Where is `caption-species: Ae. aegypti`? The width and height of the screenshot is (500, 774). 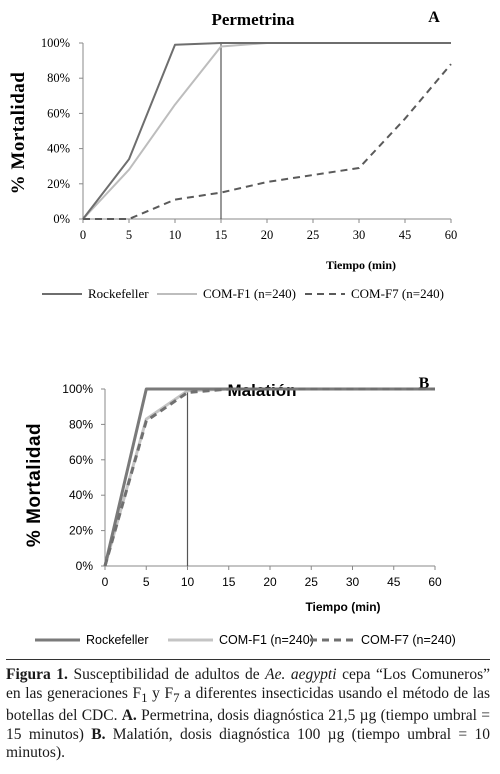 caption-species: Ae. aegypti is located at coordinates (301, 674).